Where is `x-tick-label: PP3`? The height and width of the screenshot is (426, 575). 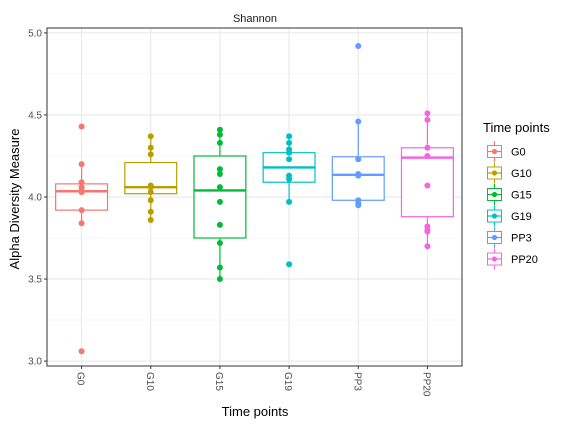 x-tick-label: PP3 is located at coordinates (356, 381).